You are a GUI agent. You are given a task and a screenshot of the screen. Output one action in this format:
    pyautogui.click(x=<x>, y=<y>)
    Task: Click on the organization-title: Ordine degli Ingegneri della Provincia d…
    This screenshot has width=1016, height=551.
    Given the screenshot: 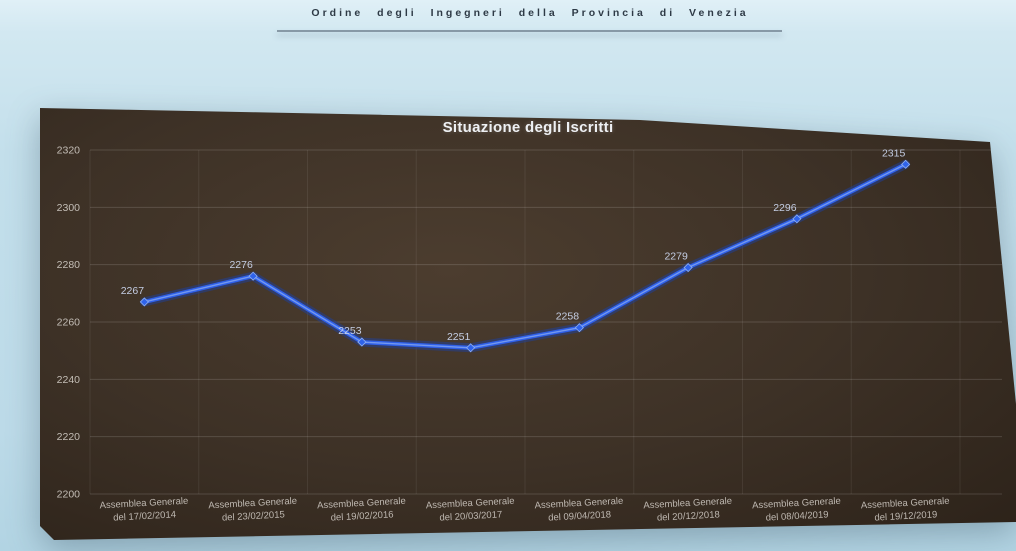 What is the action you would take?
    pyautogui.click(x=530, y=13)
    